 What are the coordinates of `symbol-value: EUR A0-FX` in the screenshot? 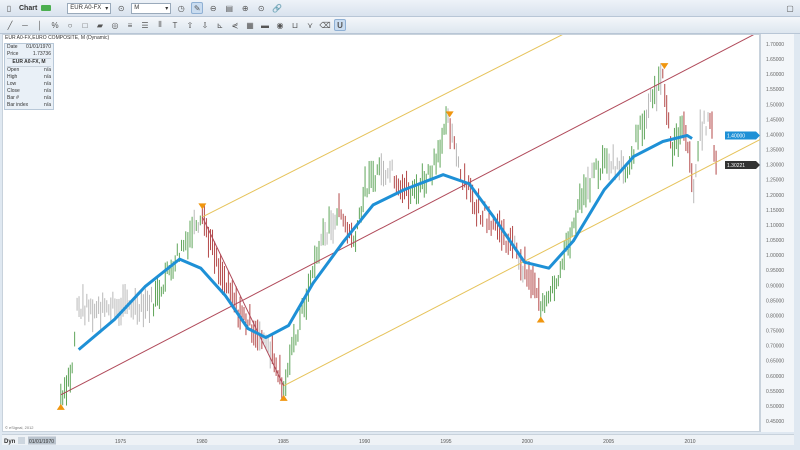 It's located at (86, 8).